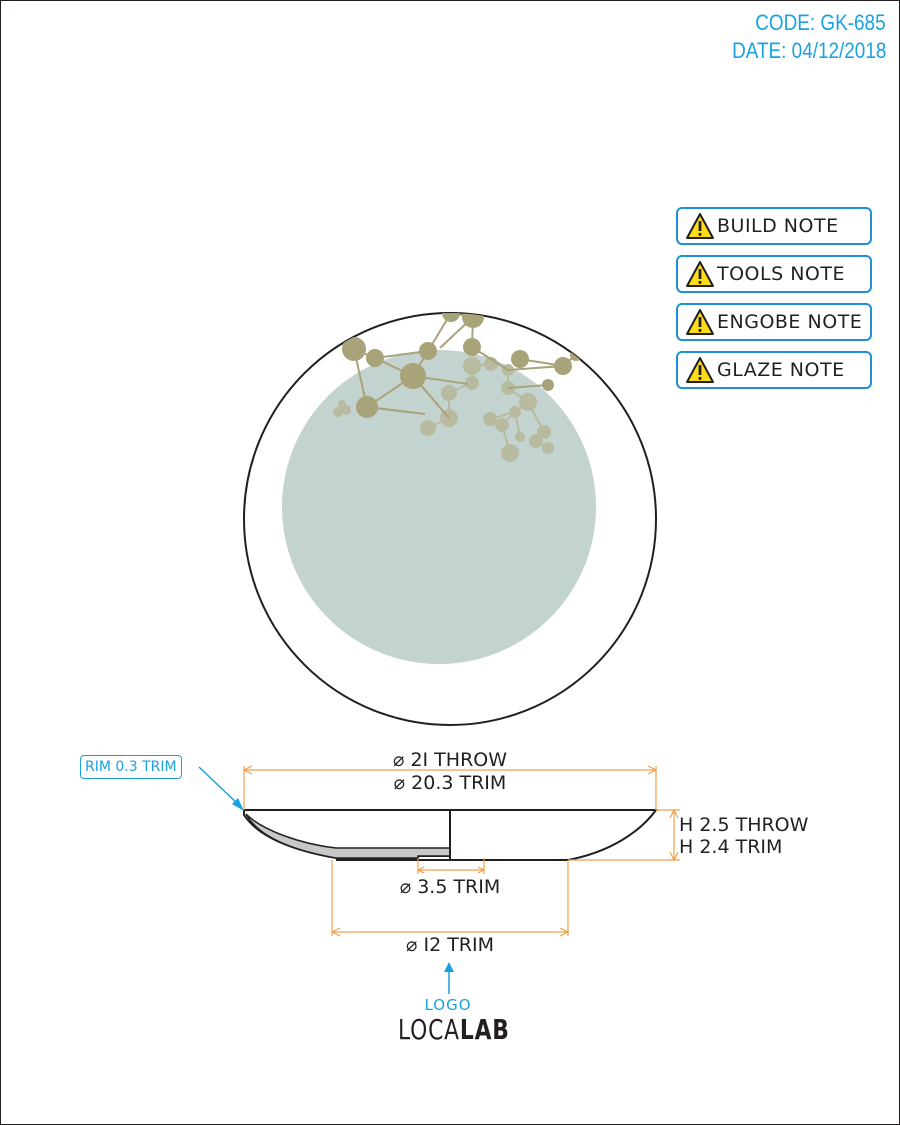  I want to click on plate-side-profile, so click(450, 835).